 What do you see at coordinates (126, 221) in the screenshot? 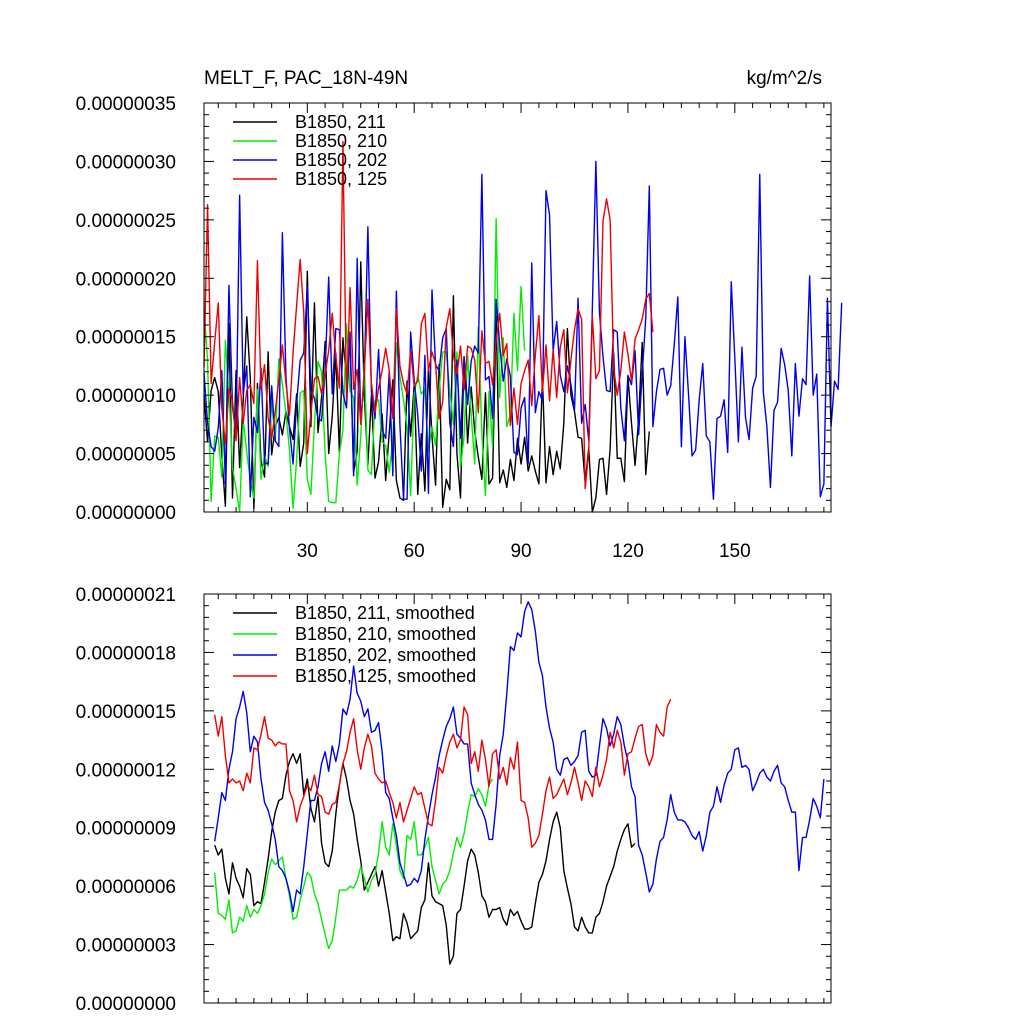
I see `y-tick-label: 0.00000025` at bounding box center [126, 221].